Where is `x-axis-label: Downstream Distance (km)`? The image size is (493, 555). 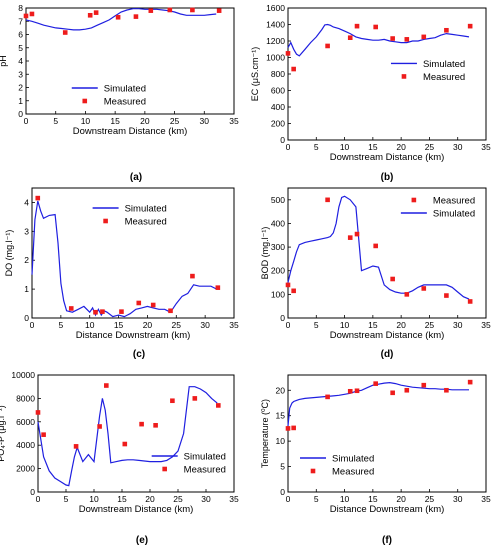
x-axis-label: Downstream Distance (km) is located at coordinates (136, 509).